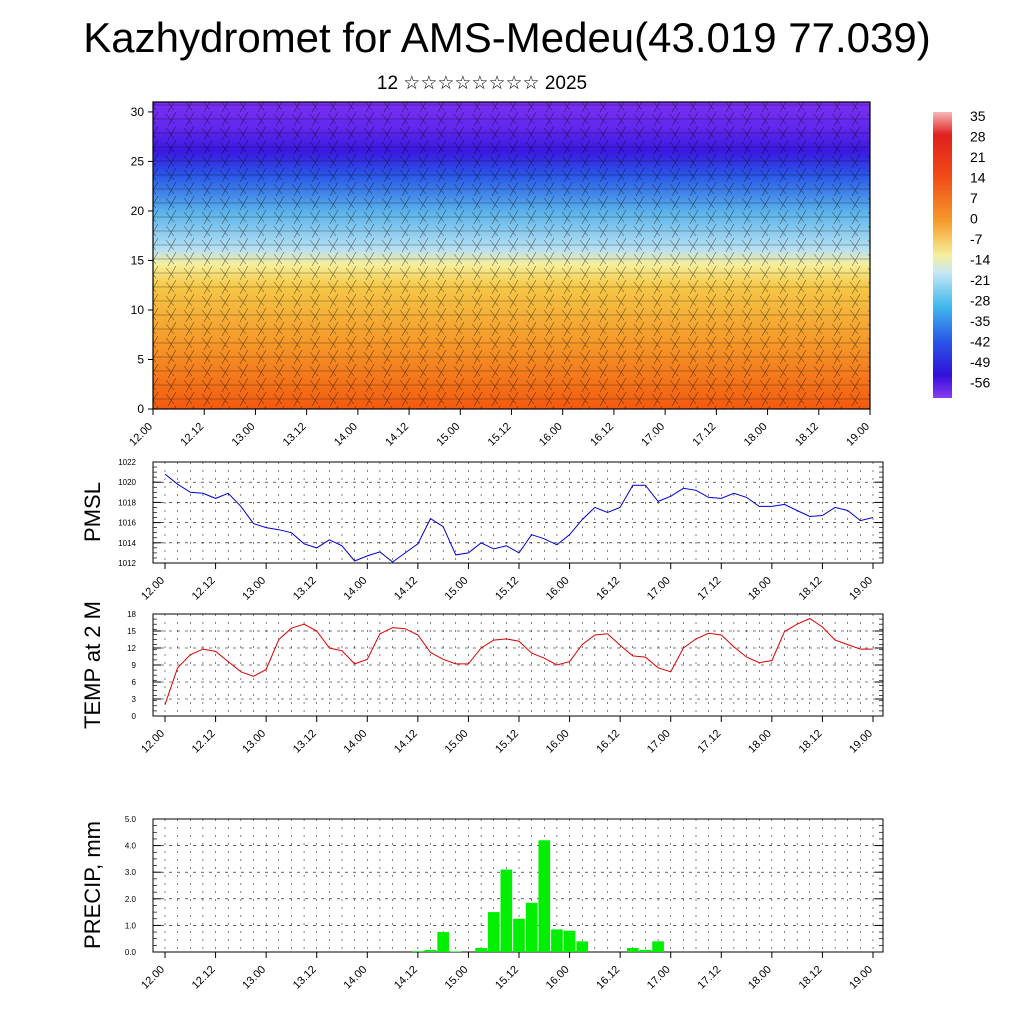 This screenshot has height=1024, width=1024. I want to click on y-tick-label: 1016, so click(127, 523).